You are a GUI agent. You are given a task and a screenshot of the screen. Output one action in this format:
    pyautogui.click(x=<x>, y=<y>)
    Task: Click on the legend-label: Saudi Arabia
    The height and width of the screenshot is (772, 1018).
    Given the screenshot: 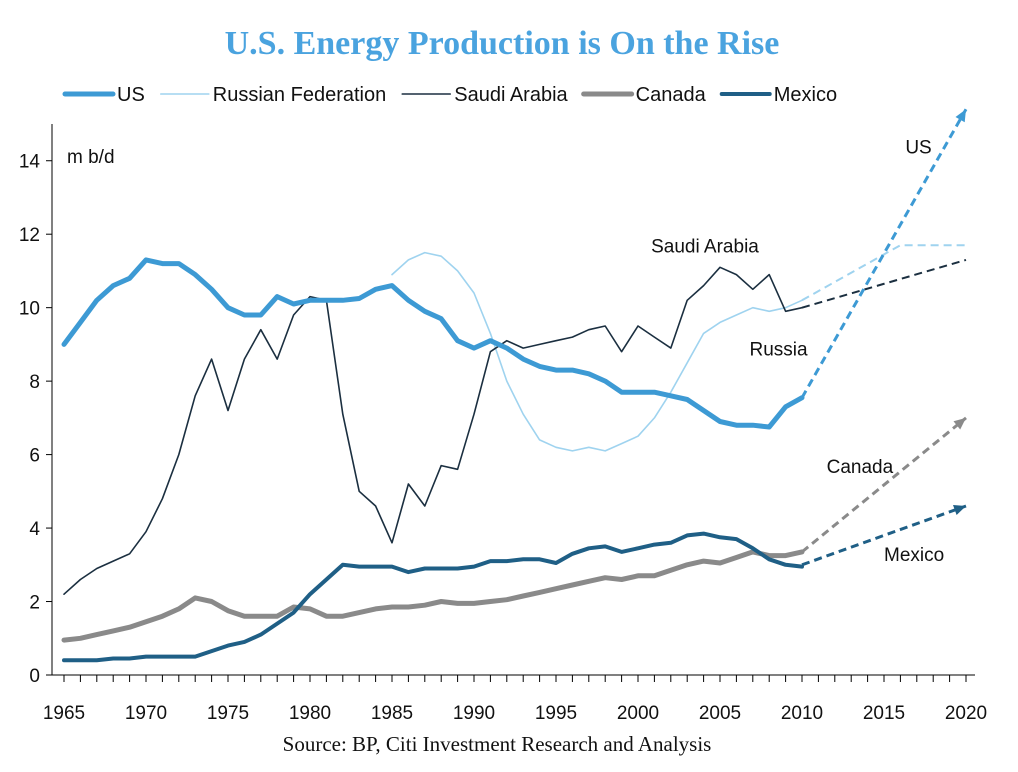 What is the action you would take?
    pyautogui.click(x=511, y=95)
    